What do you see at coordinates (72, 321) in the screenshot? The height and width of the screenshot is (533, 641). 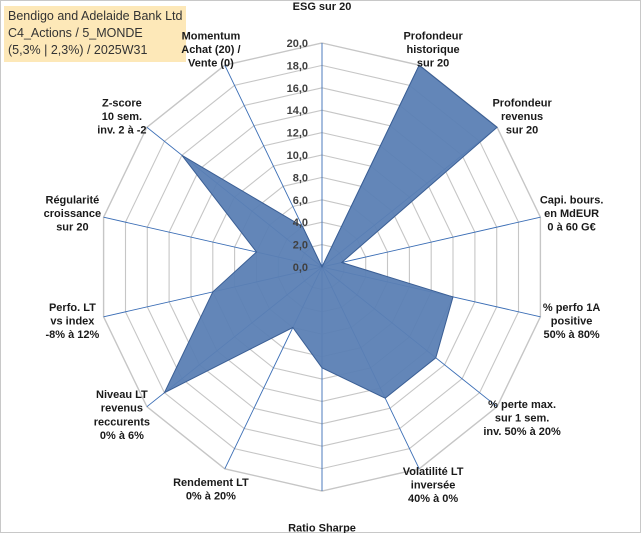 I see `axis-label-10: Perfo. LT vs index -8% à 12%` at bounding box center [72, 321].